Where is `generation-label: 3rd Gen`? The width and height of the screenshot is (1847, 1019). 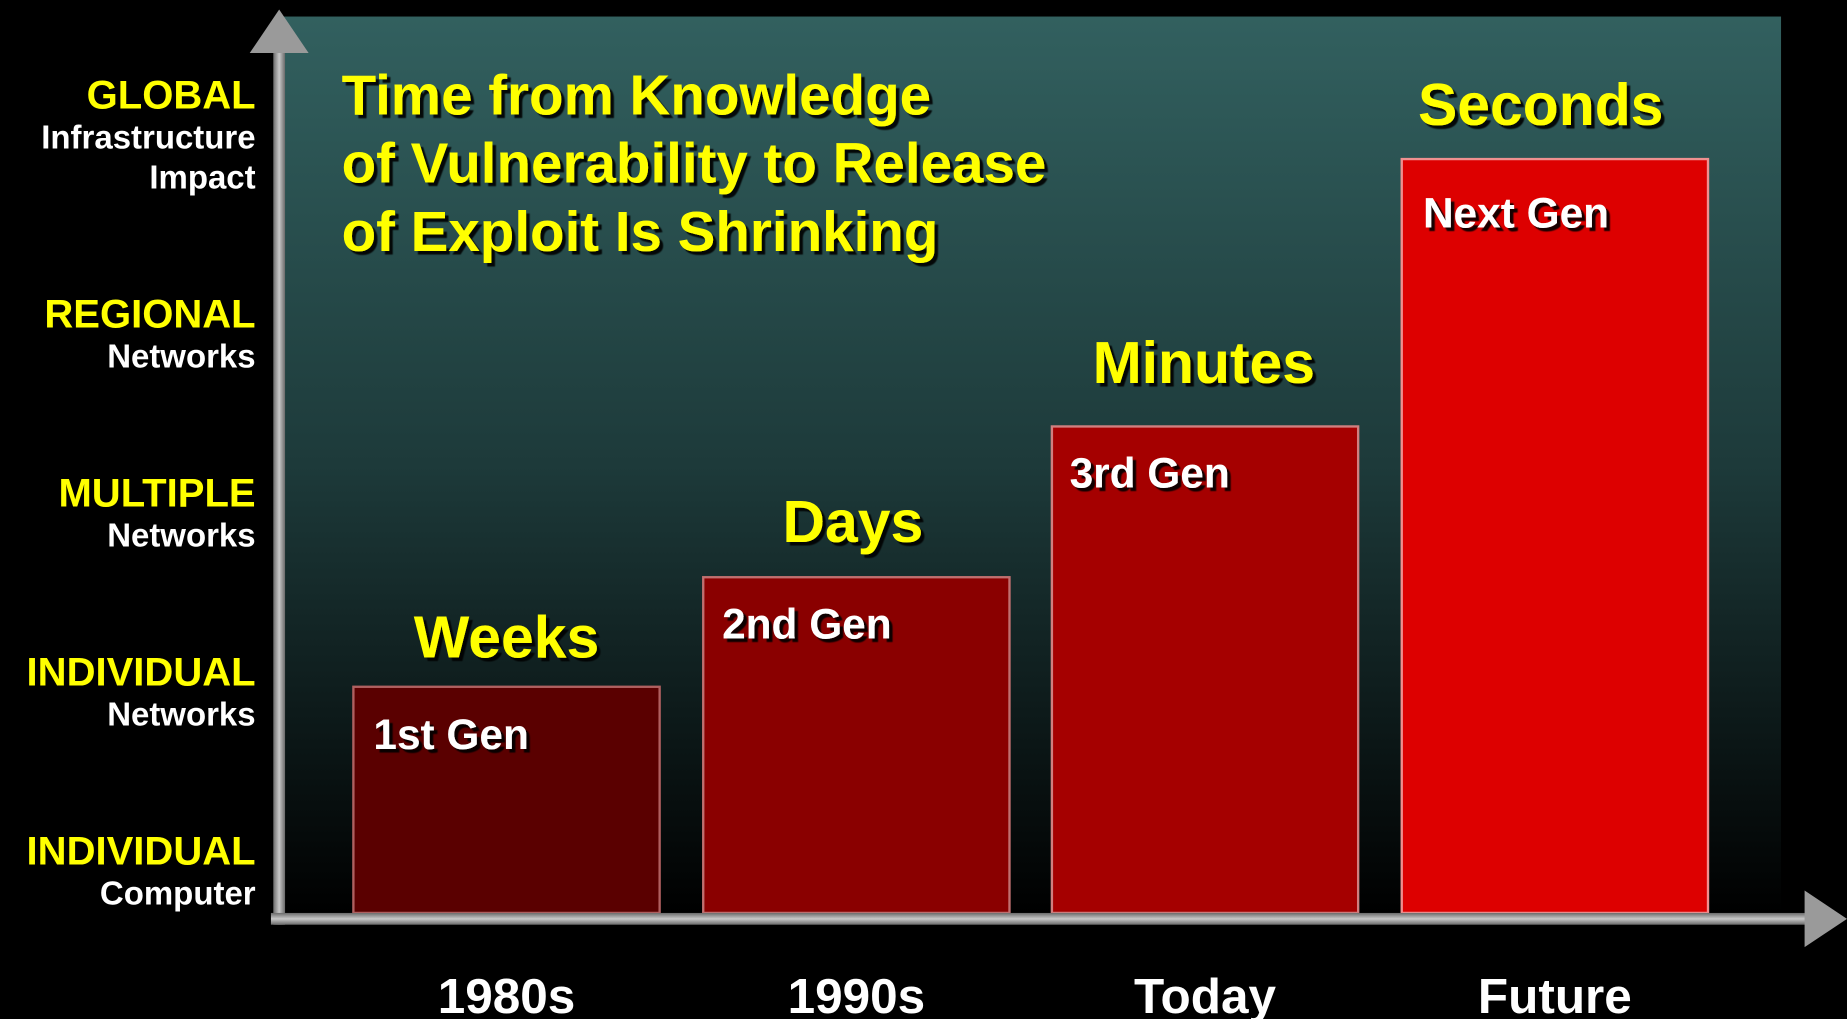
generation-label: 3rd Gen is located at coordinates (1150, 473).